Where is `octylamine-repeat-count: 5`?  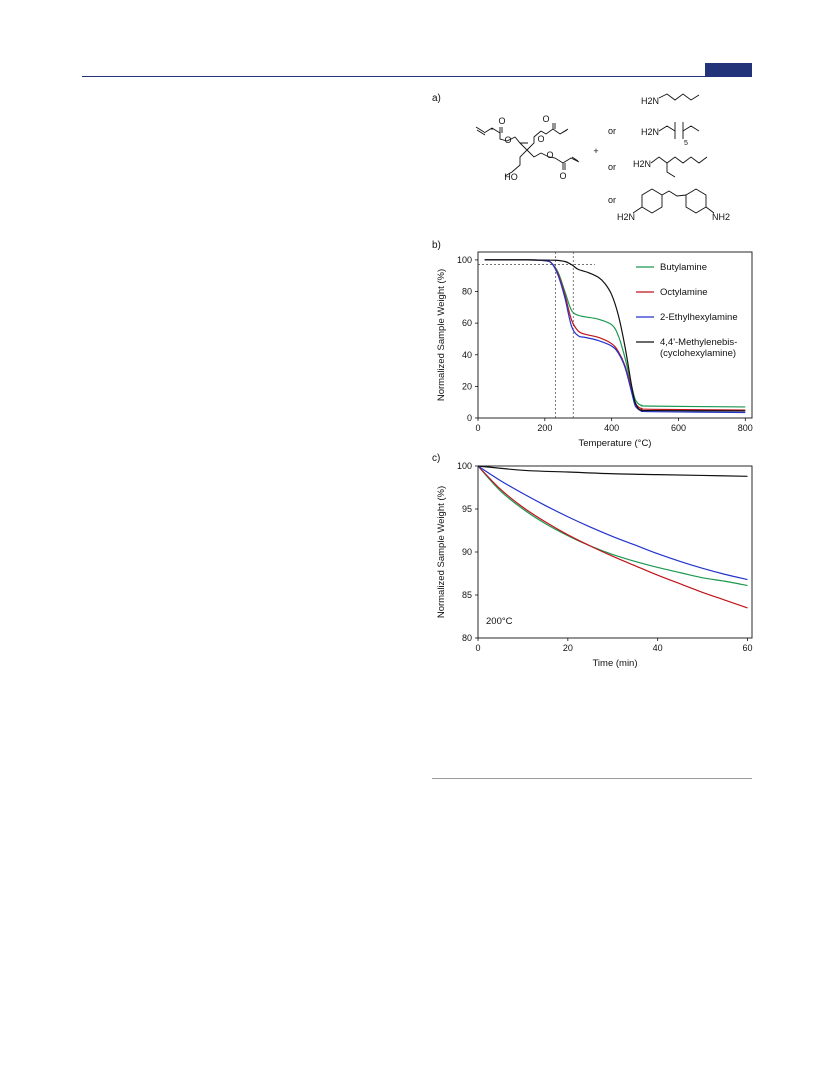 octylamine-repeat-count: 5 is located at coordinates (686, 143).